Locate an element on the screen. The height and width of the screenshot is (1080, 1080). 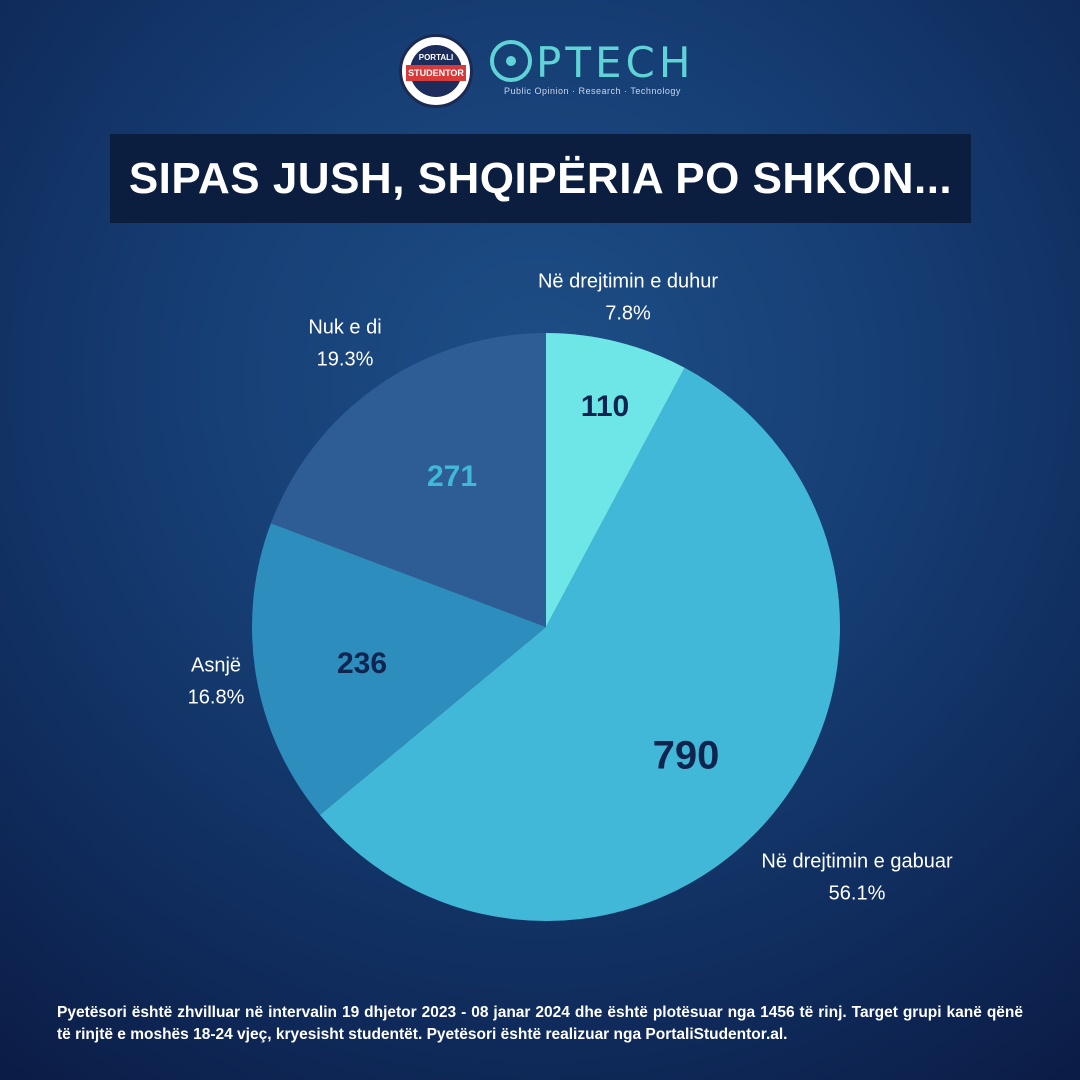
slice-percent-label: 16.8% is located at coordinates (216, 697).